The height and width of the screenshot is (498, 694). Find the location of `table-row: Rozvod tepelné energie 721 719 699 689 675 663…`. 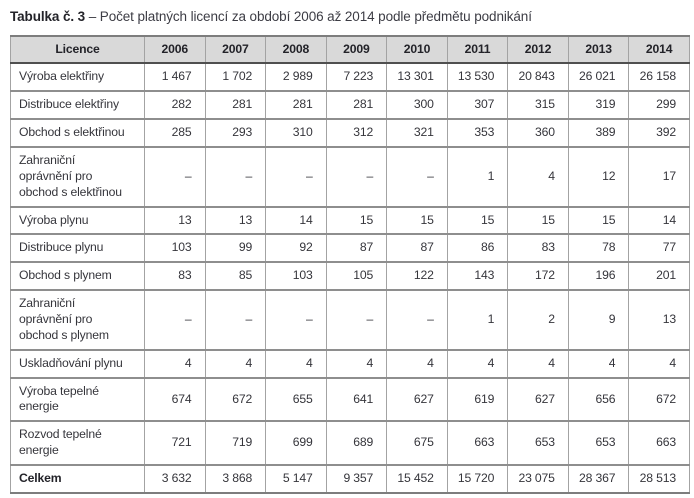

table-row: Rozvod tepelné energie 721 719 699 689 675 663… is located at coordinates (350, 443).